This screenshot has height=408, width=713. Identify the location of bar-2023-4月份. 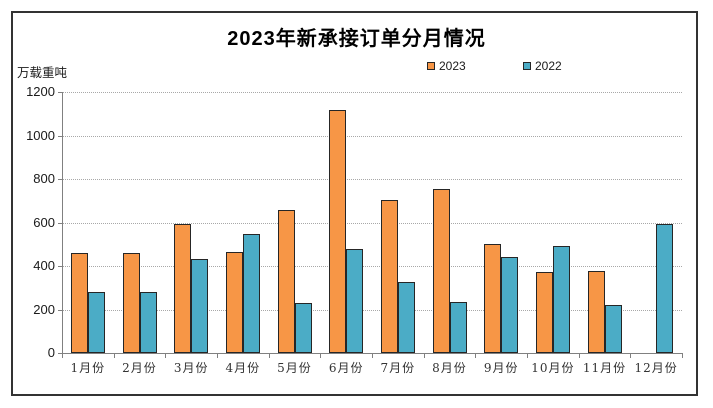
(234, 302).